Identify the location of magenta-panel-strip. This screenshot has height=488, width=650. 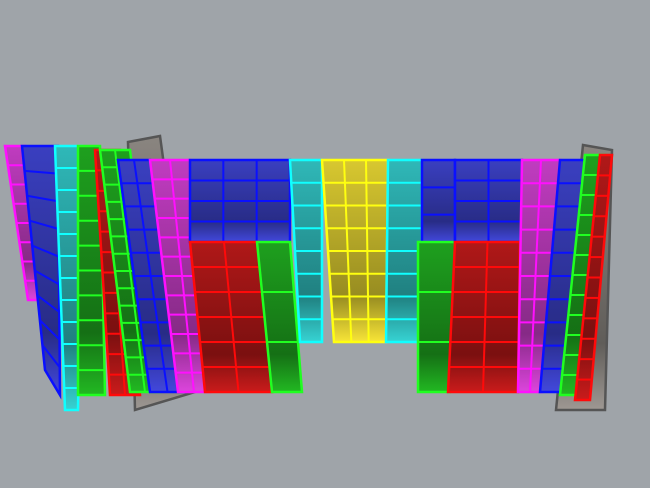
(539, 276).